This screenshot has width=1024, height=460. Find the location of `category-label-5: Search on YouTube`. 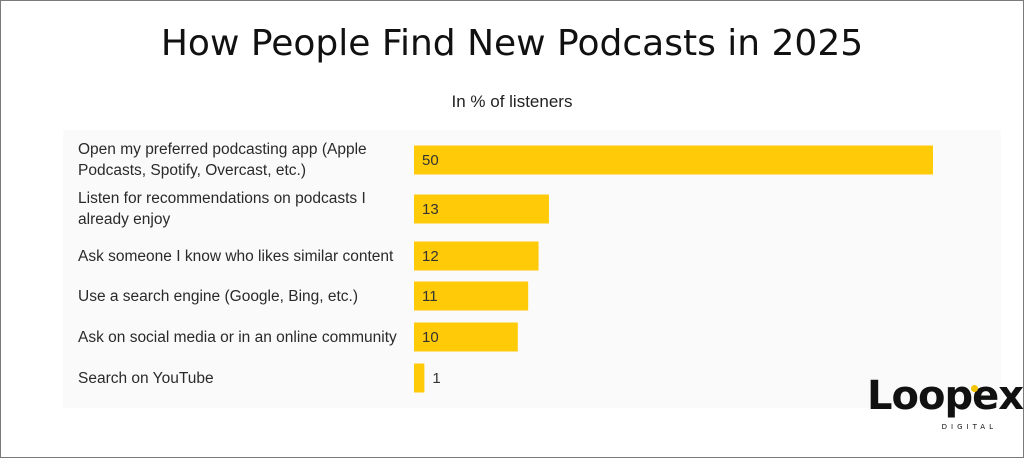

category-label-5: Search on YouTube is located at coordinates (146, 378).